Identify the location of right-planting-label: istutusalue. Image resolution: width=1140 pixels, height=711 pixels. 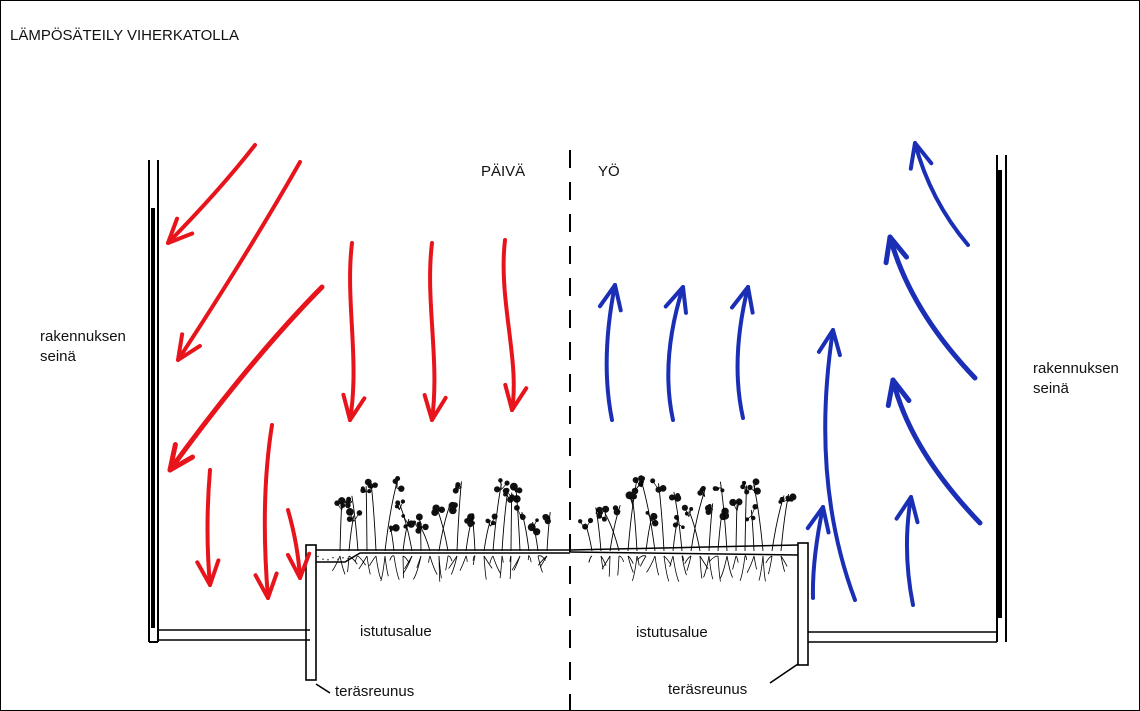
(672, 632).